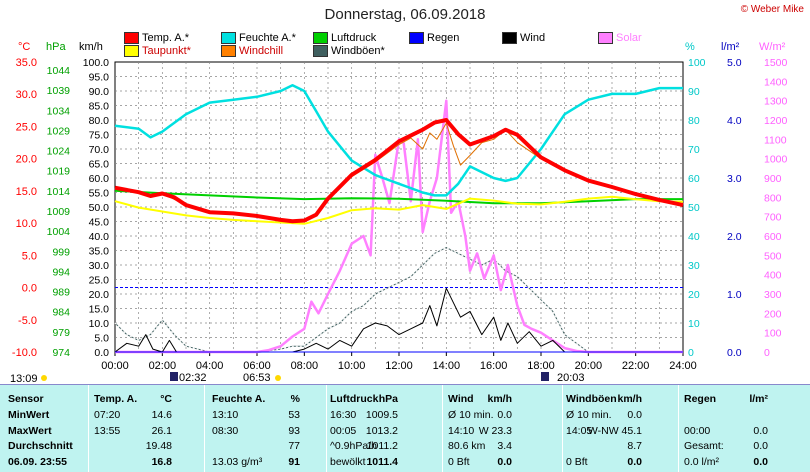 The width and height of the screenshot is (810, 472). Describe the element at coordinates (61, 252) in the screenshot. I see `pressure-tick-label: 999` at that location.